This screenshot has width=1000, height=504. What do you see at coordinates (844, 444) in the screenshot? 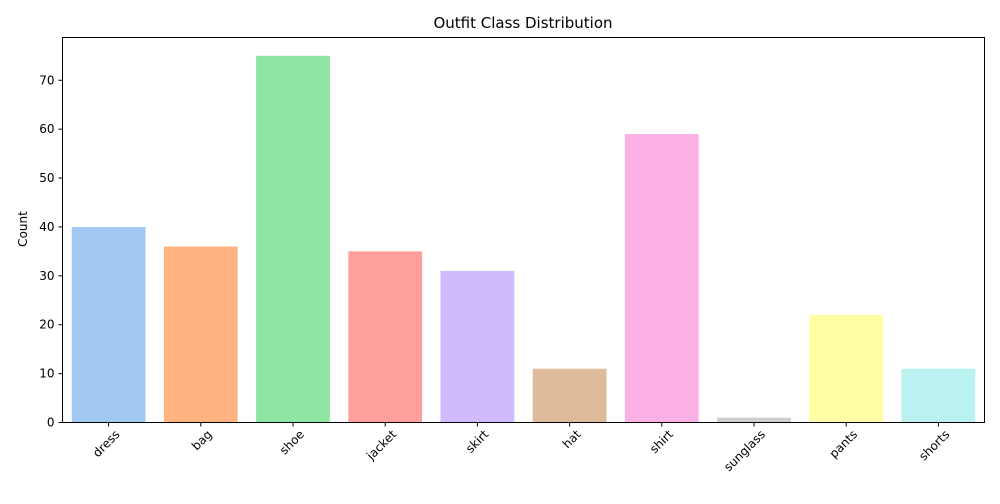
I see `x-tick-label-pants: pants` at bounding box center [844, 444].